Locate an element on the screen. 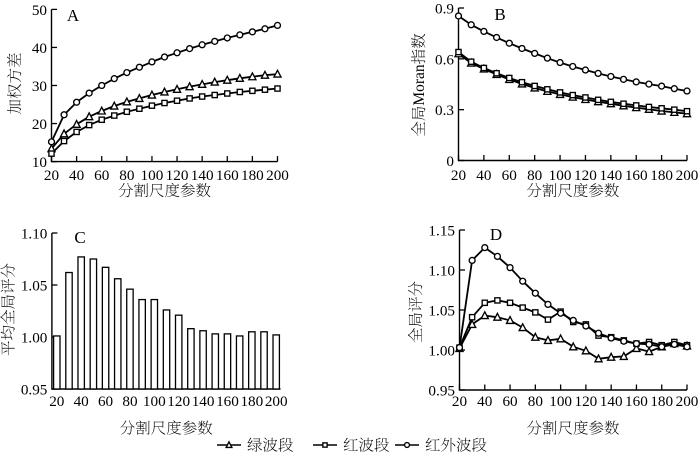 Image resolution: width=700 pixels, height=462 pixels. x-axis-title-a is located at coordinates (164, 190).